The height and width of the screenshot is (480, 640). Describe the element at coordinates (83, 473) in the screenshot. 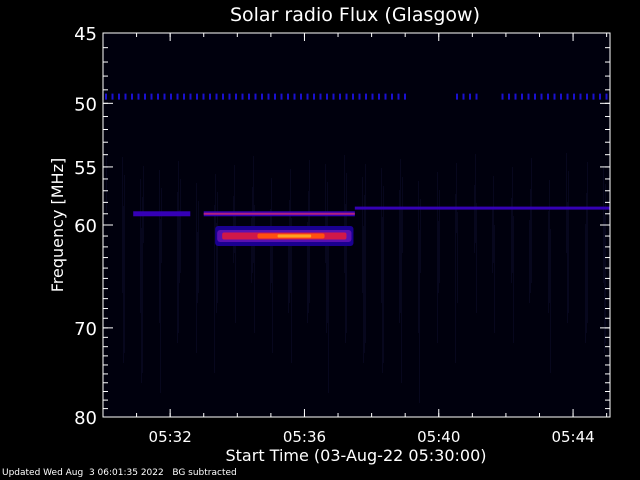

I see `updated-timestamp: Updated Wed Aug 3 06:01:35 2022` at that location.